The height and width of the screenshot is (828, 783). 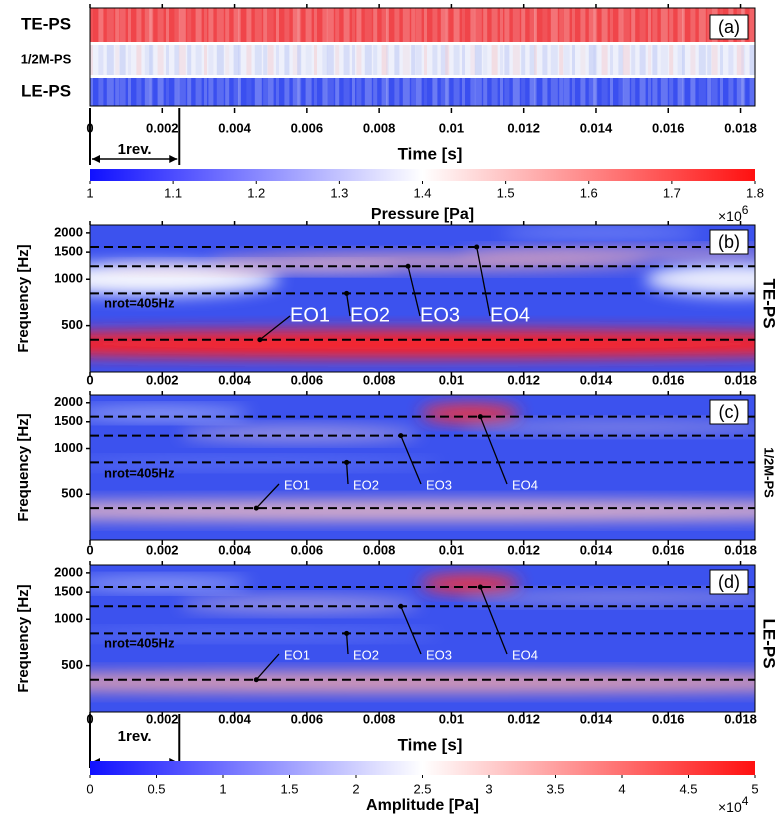 What do you see at coordinates (769, 472) in the screenshot?
I see `side-label: 1/2M-PS` at bounding box center [769, 472].